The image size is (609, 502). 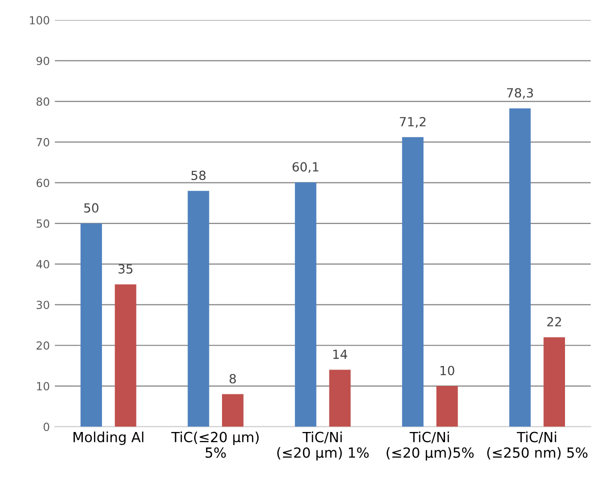 What do you see at coordinates (323, 446) in the screenshot?
I see `x-tick-label: TiC/Ni (≤20 µm) 1%` at bounding box center [323, 446].